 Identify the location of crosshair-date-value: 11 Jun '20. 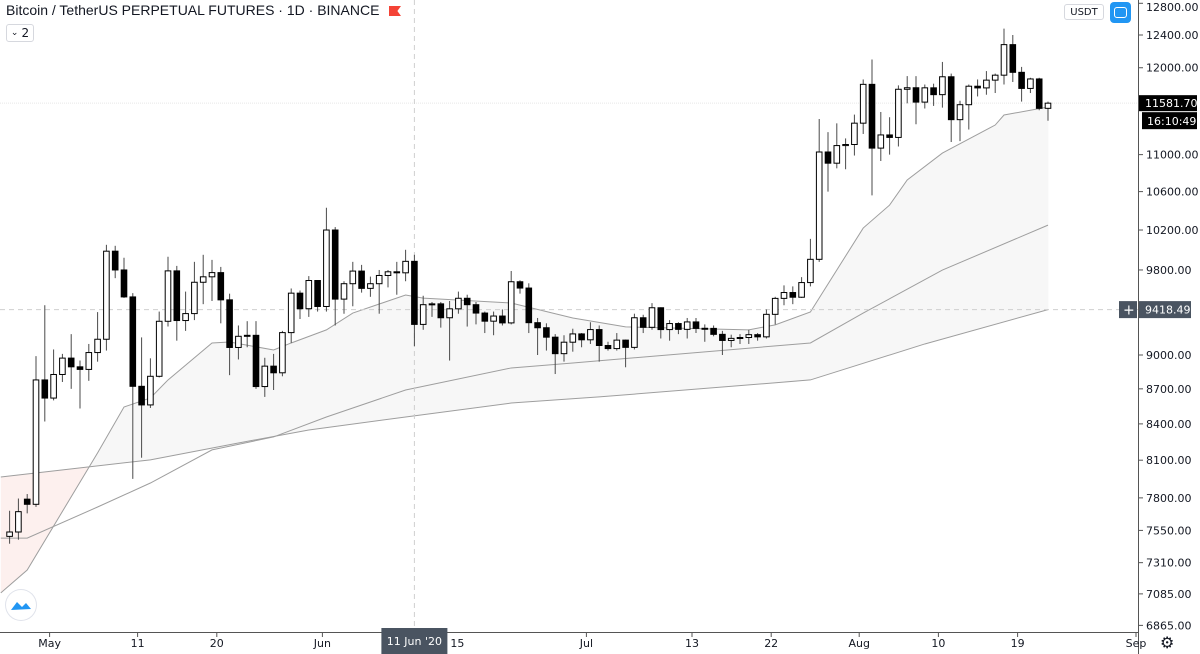
(414, 641).